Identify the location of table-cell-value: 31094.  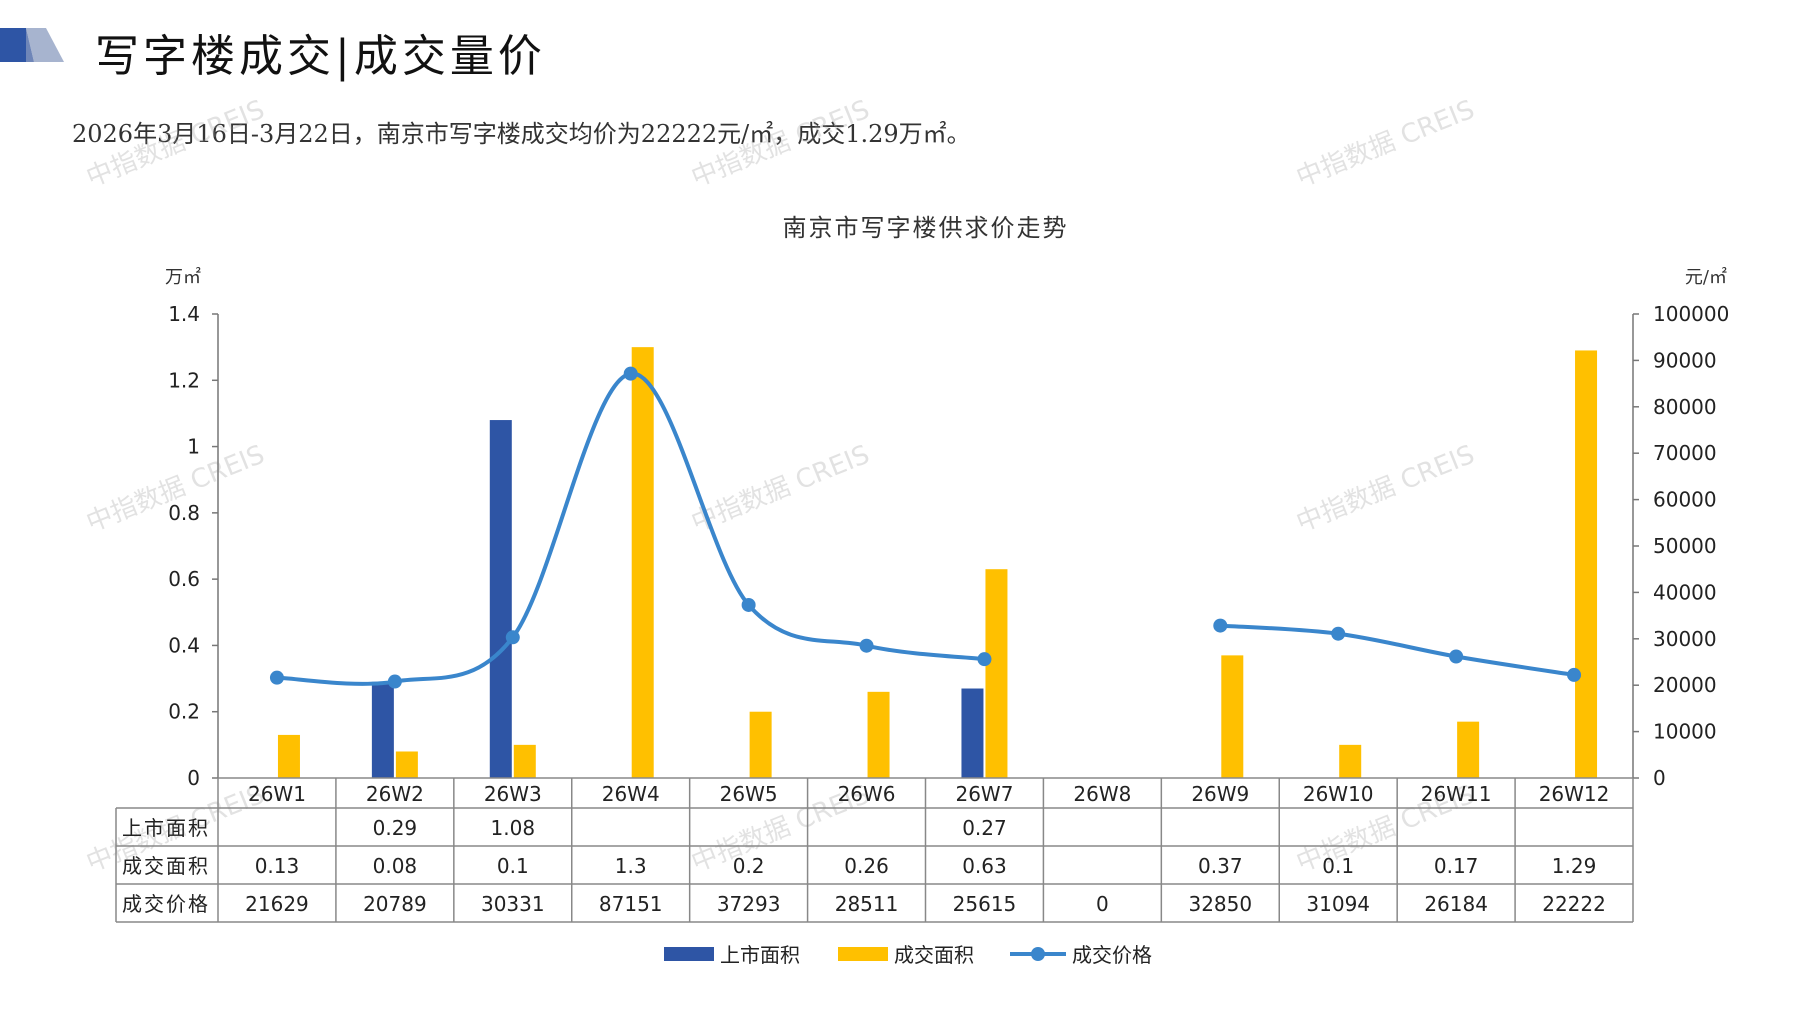
(1338, 904).